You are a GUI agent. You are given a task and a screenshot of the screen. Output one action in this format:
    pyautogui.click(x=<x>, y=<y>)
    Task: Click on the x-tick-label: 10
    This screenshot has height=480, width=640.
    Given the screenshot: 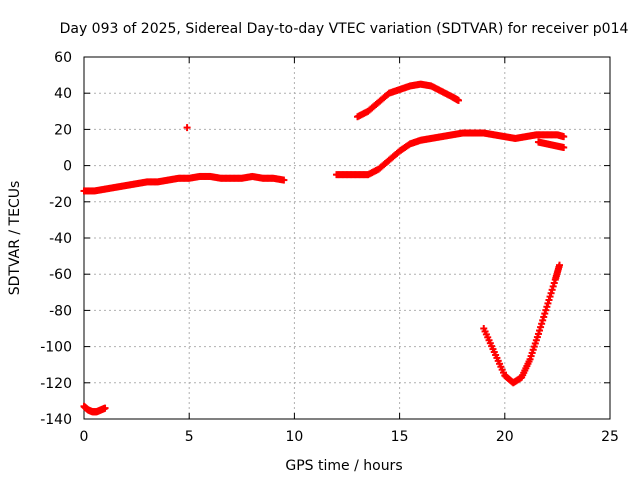 What is the action you would take?
    pyautogui.click(x=294, y=437)
    